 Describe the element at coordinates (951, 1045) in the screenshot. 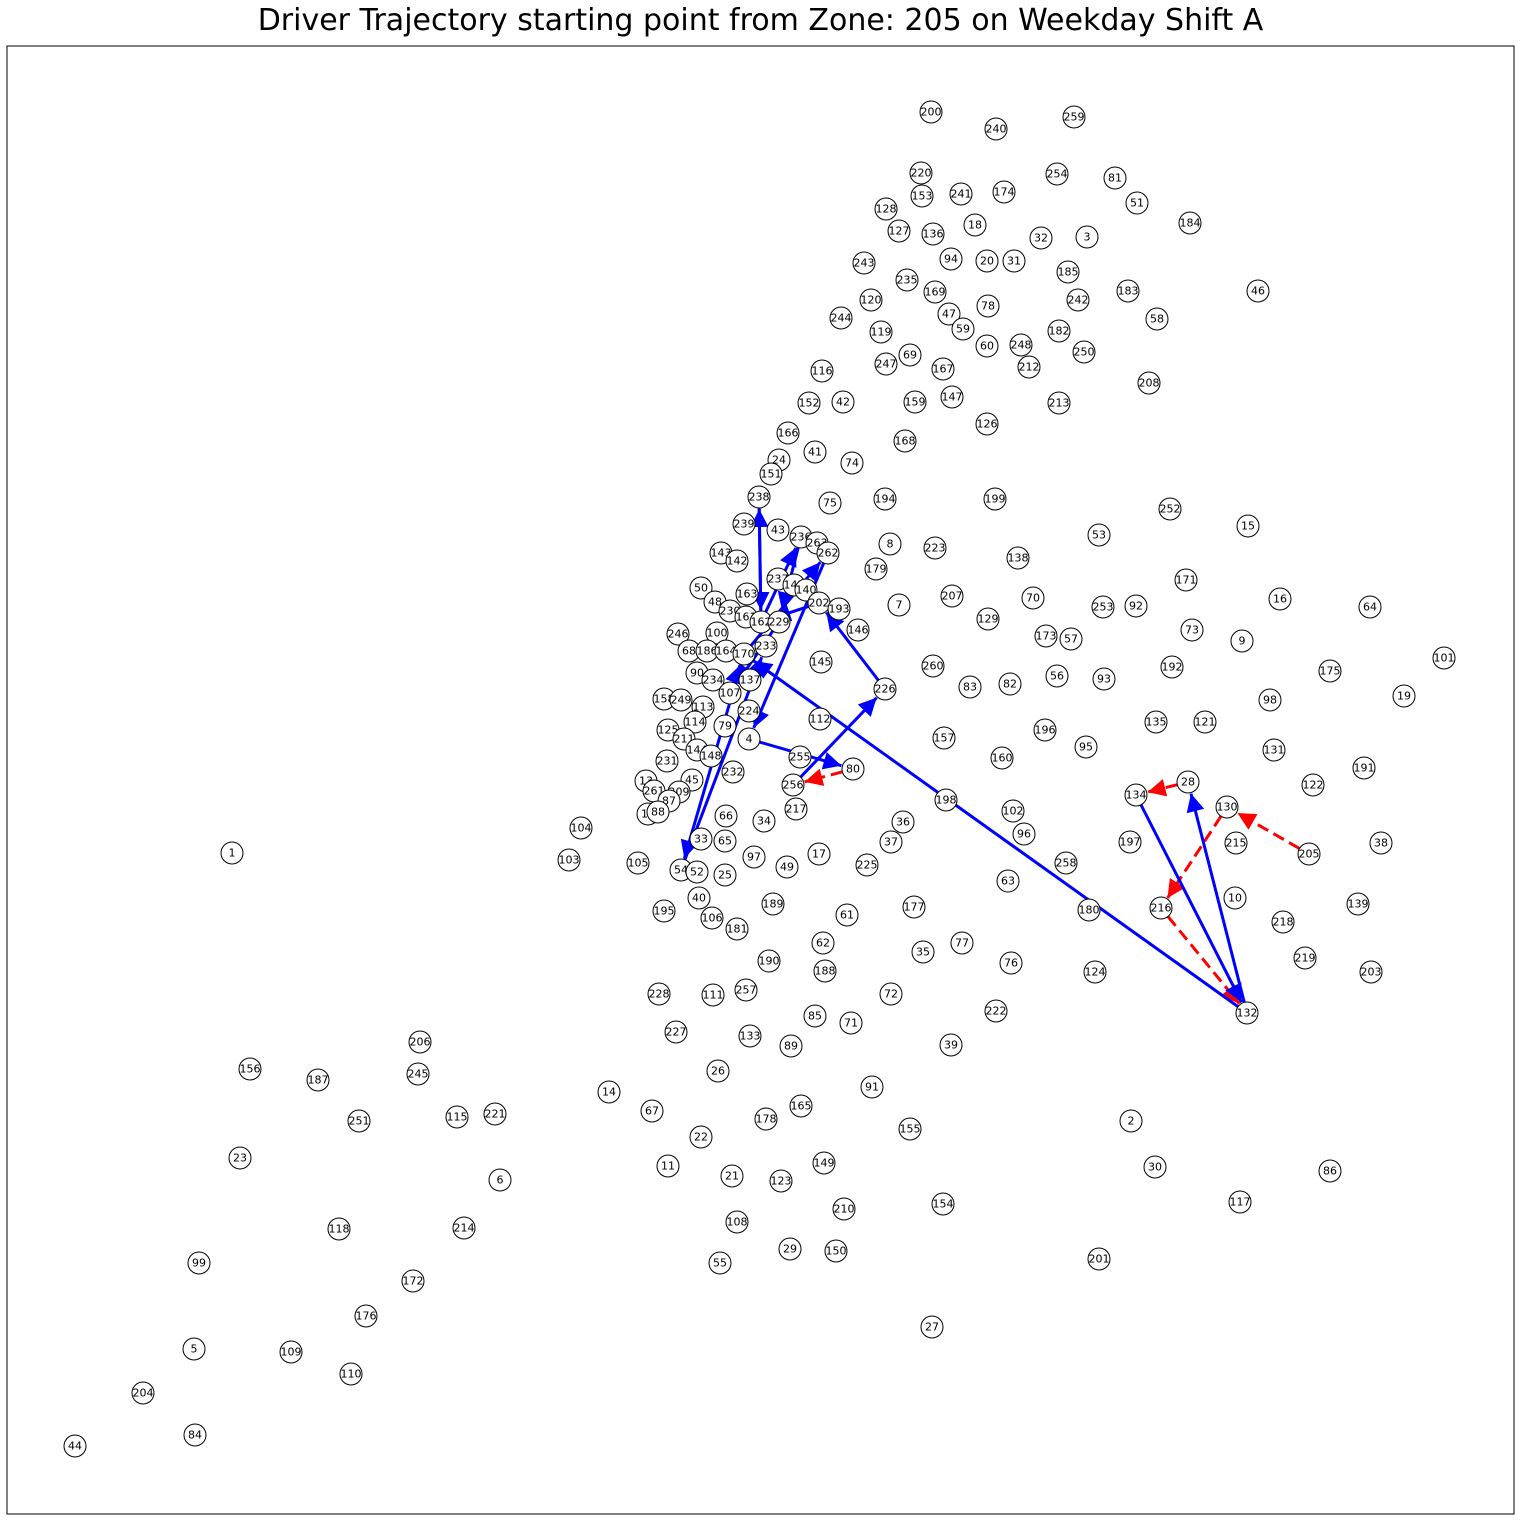

I see `zone-node-label: 39` at that location.